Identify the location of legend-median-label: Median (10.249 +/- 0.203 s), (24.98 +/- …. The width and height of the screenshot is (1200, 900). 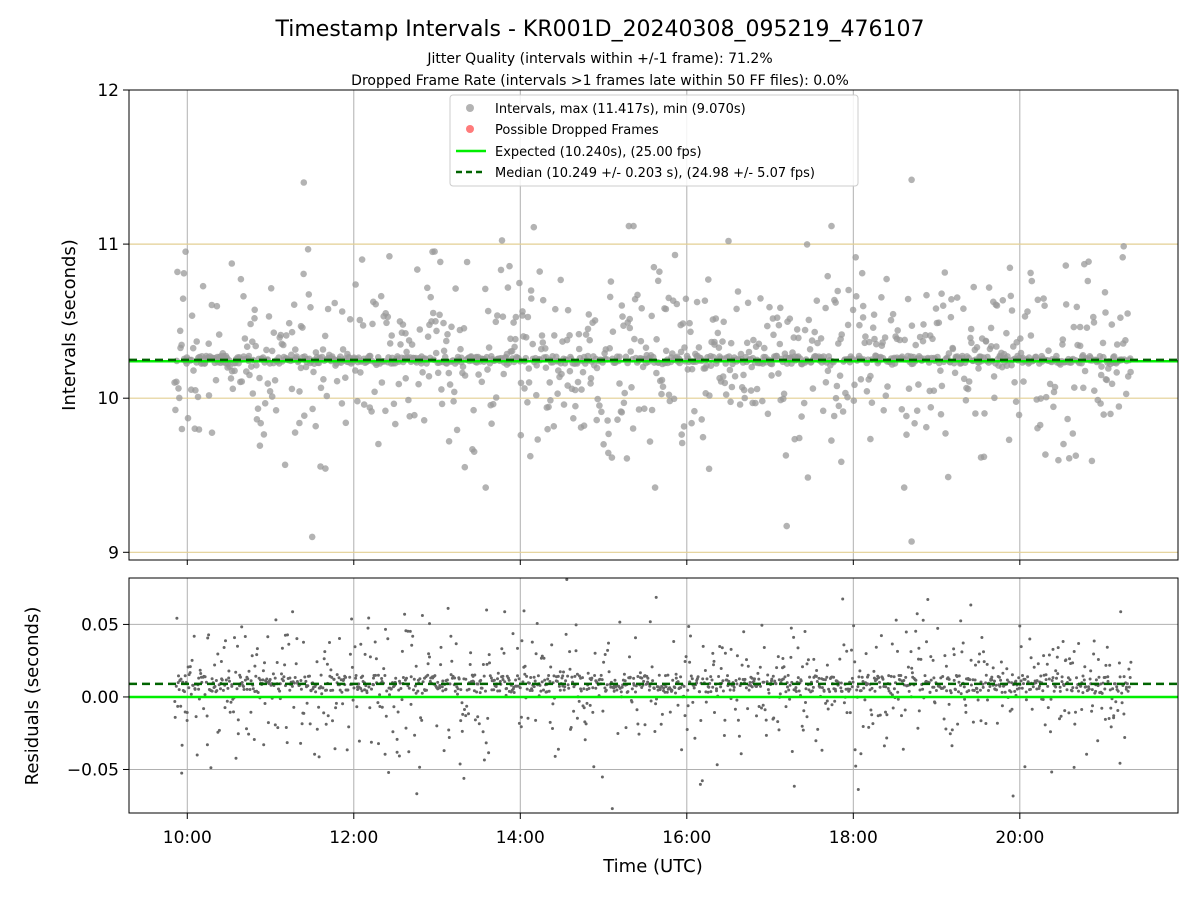
(655, 173).